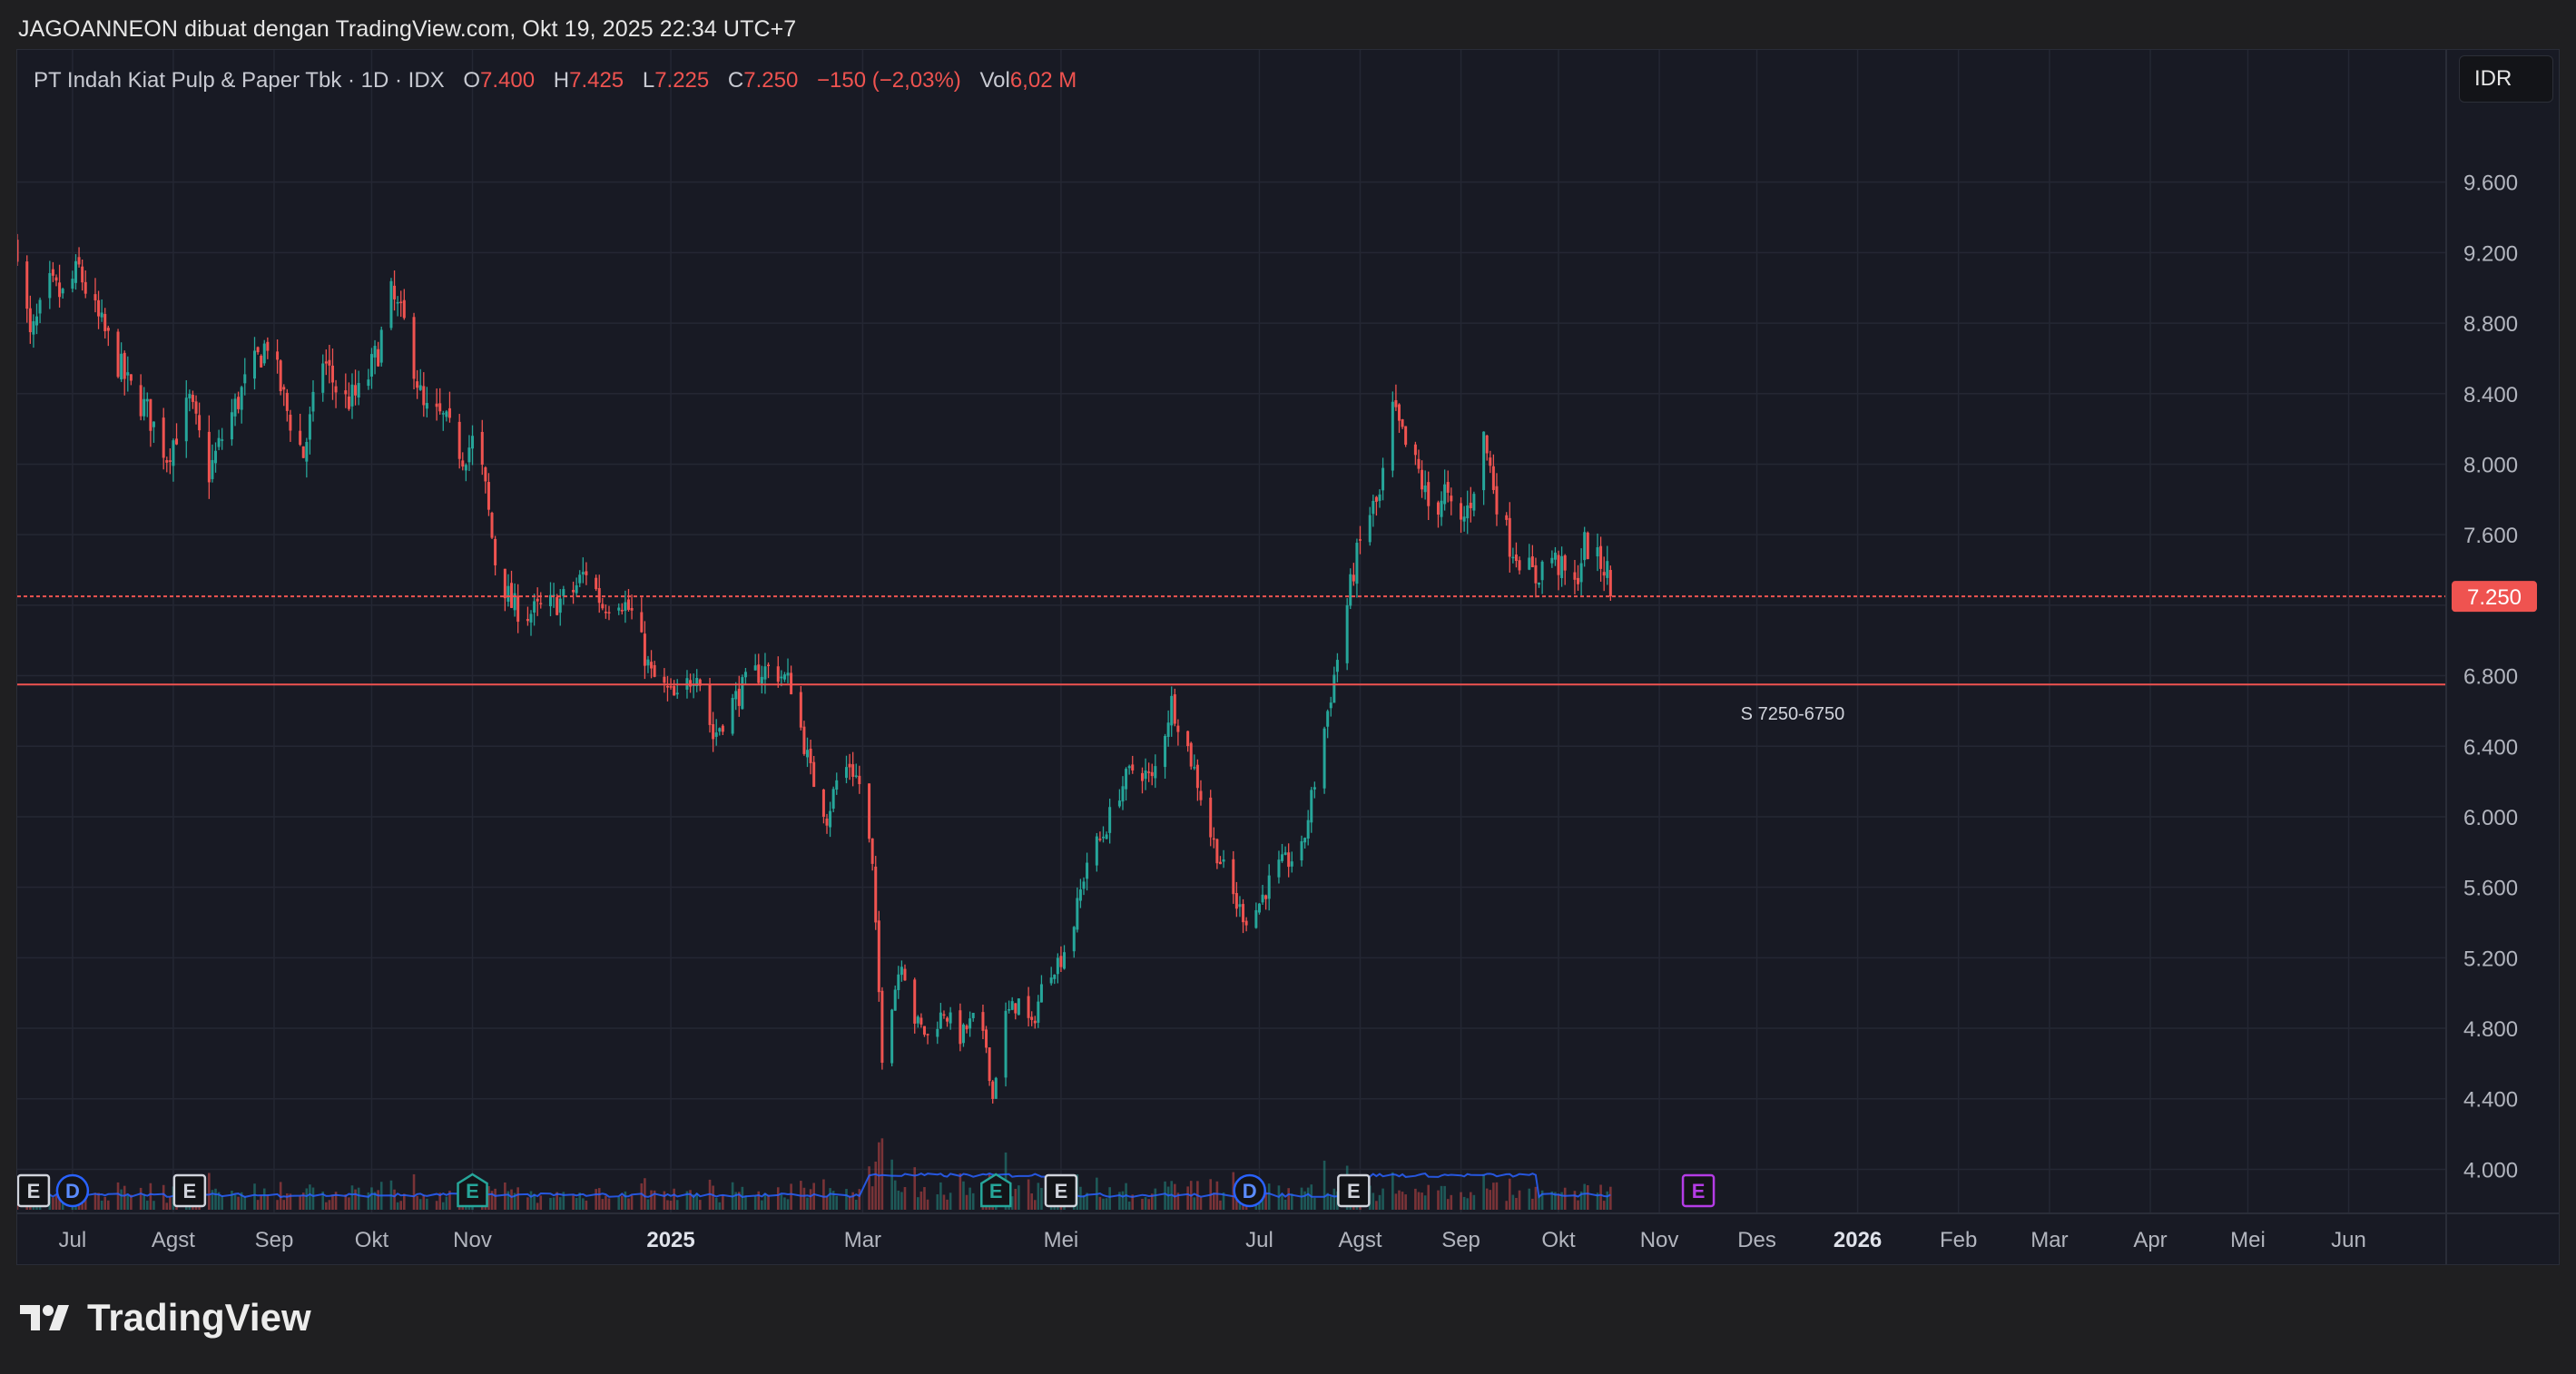 This screenshot has height=1374, width=2576. I want to click on time-tick-label: Nov, so click(472, 1240).